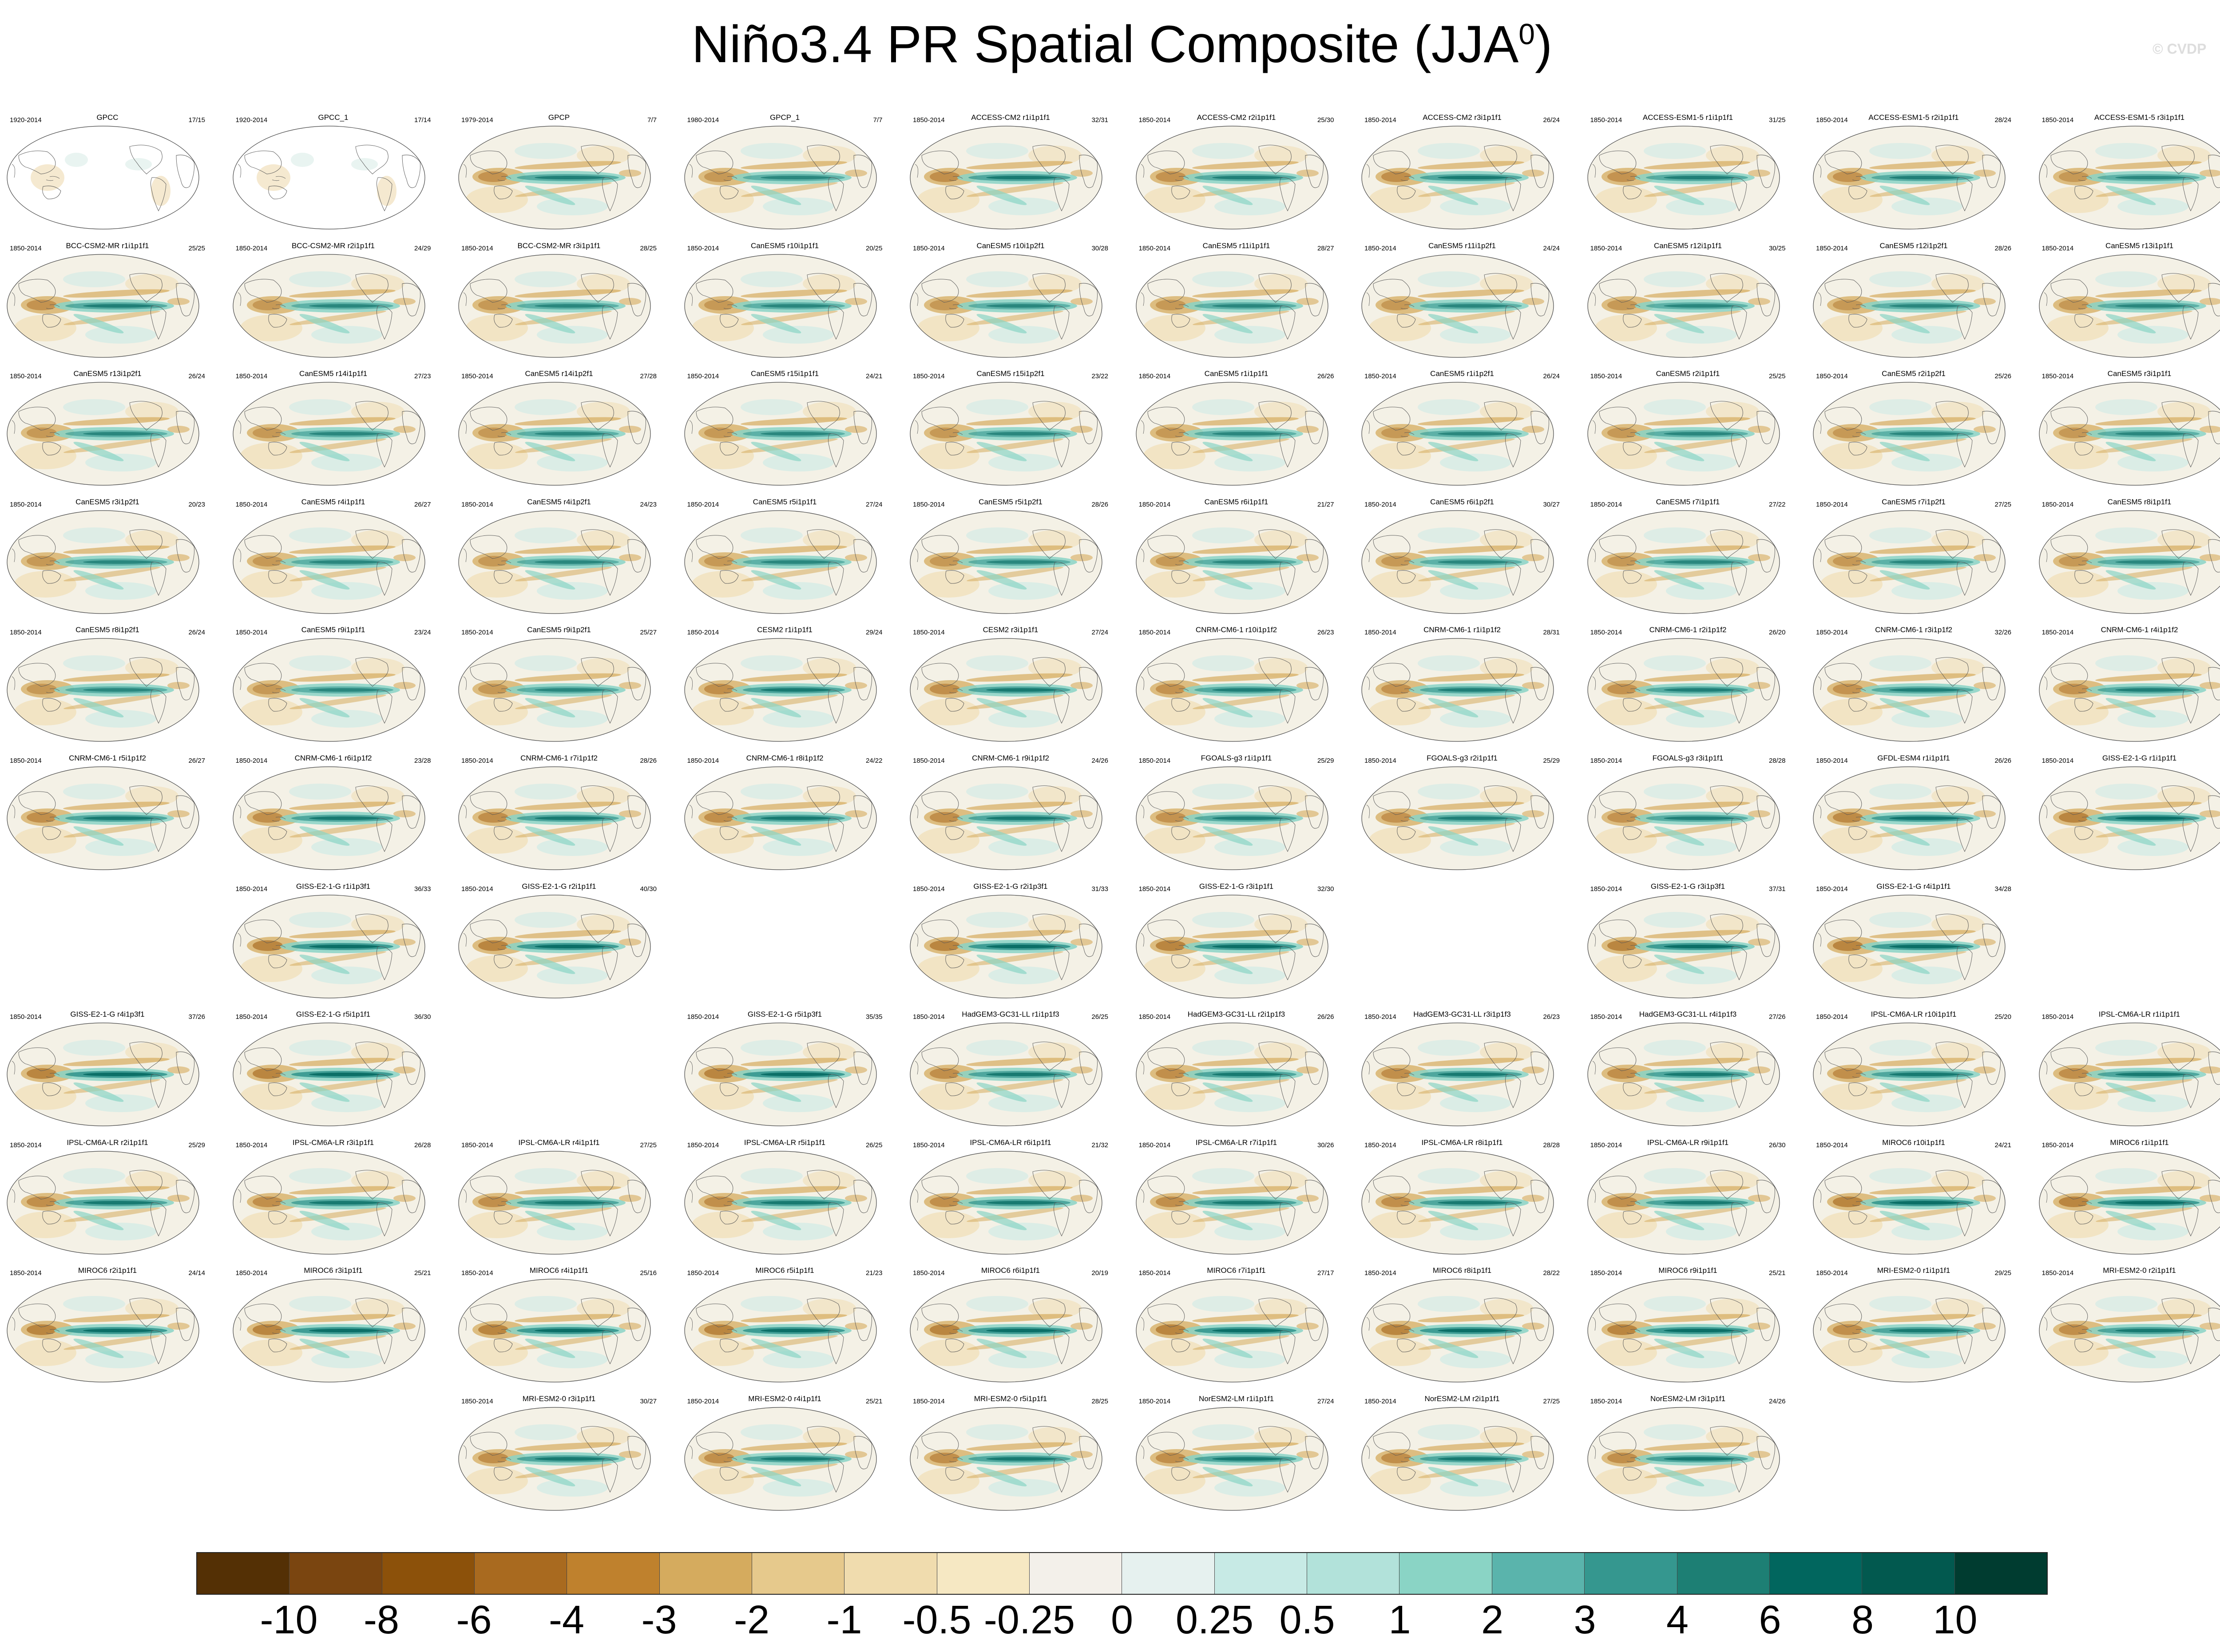  Describe the element at coordinates (1010, 758) in the screenshot. I see `panel-title: CNRM-CM6-1 r9i1p1f2` at that location.